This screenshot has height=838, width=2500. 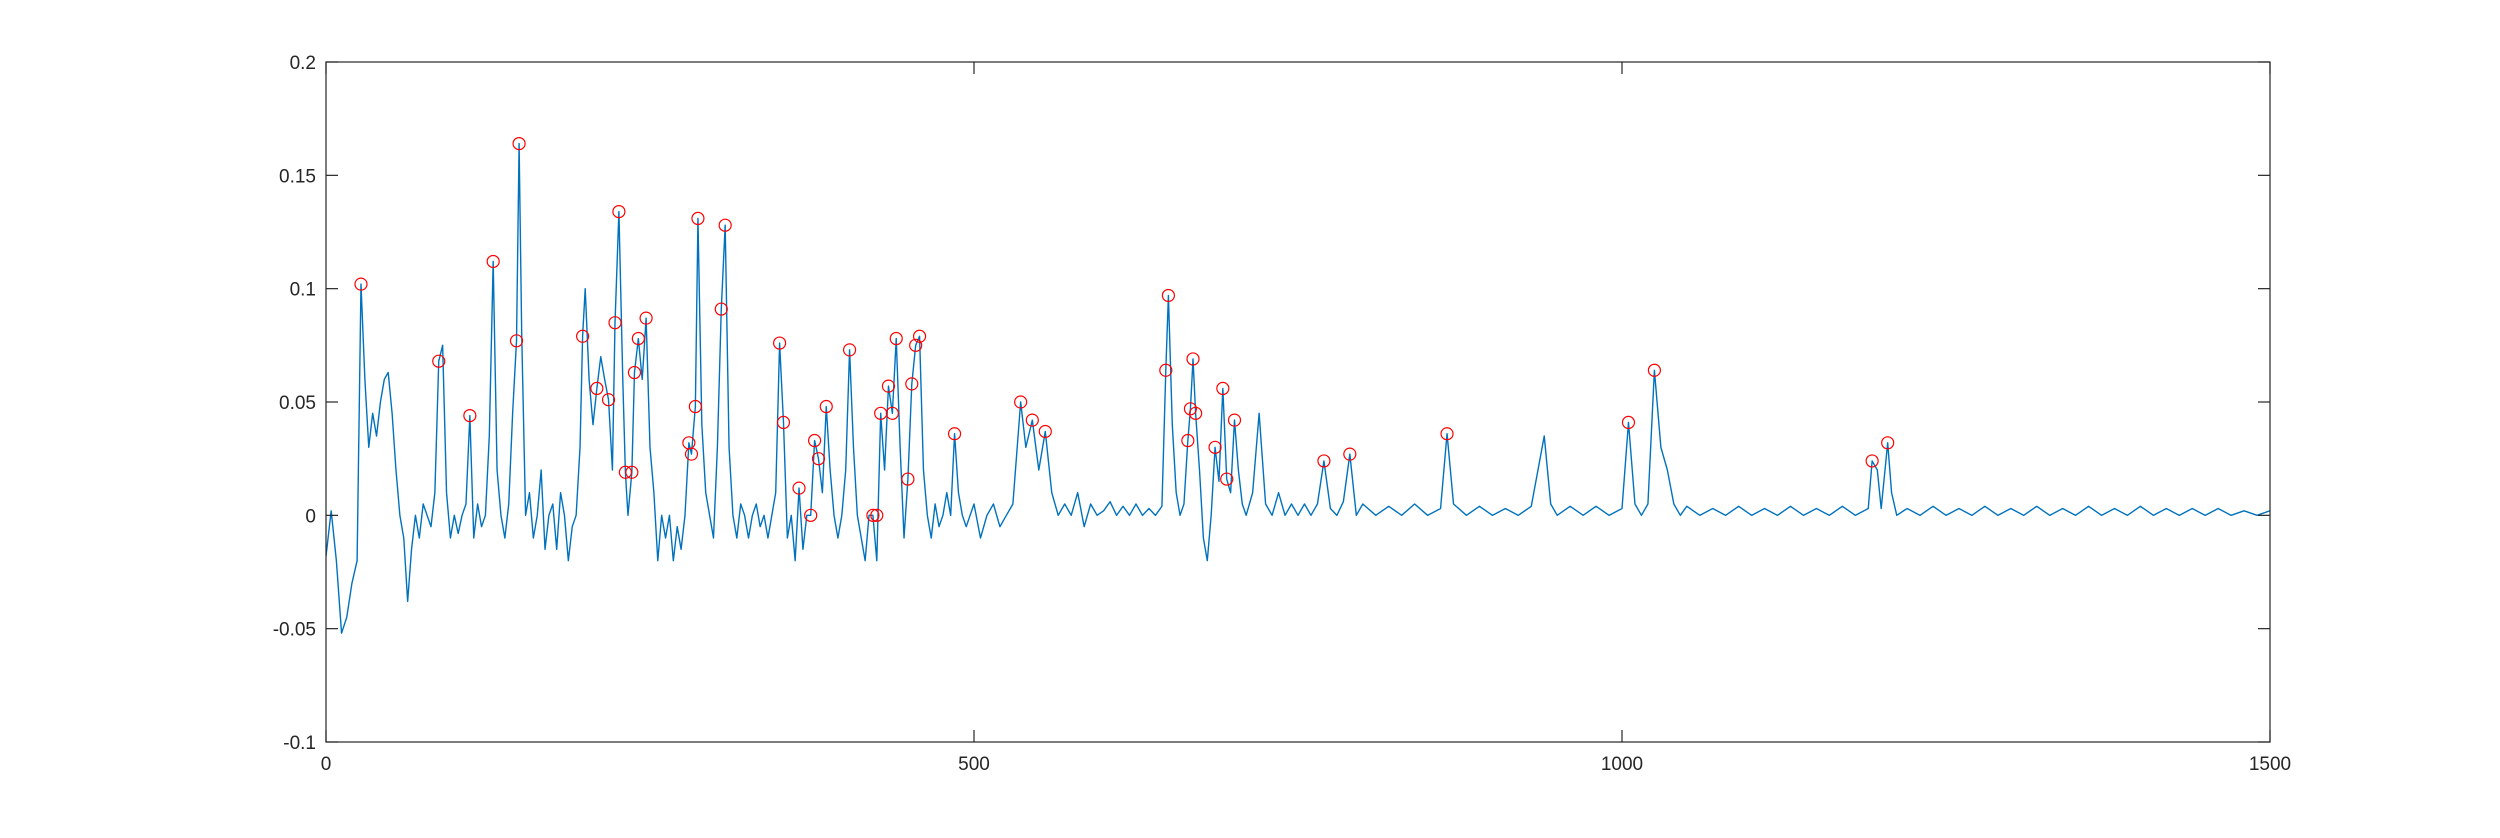 What do you see at coordinates (297, 403) in the screenshot?
I see `y-tick-label: 0.05` at bounding box center [297, 403].